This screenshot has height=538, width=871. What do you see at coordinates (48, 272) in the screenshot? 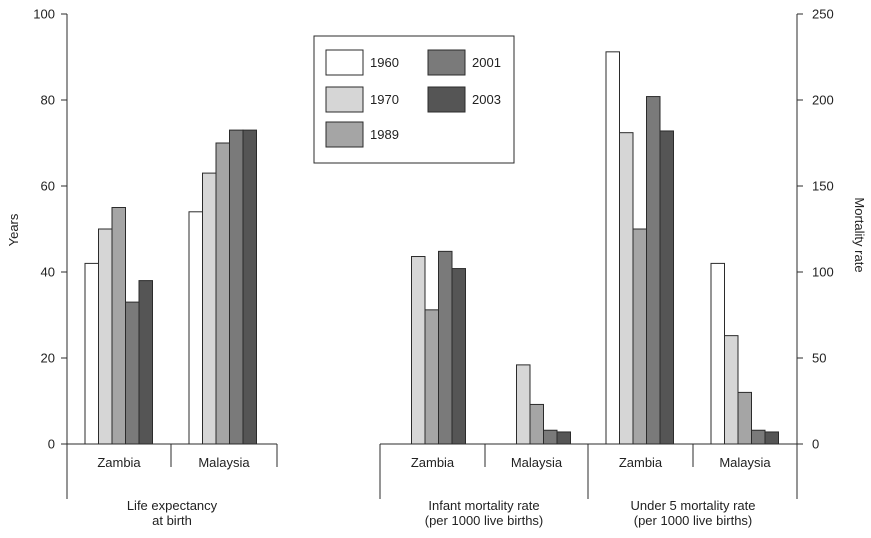
I see `left-axis-tick-label: 40` at bounding box center [48, 272].